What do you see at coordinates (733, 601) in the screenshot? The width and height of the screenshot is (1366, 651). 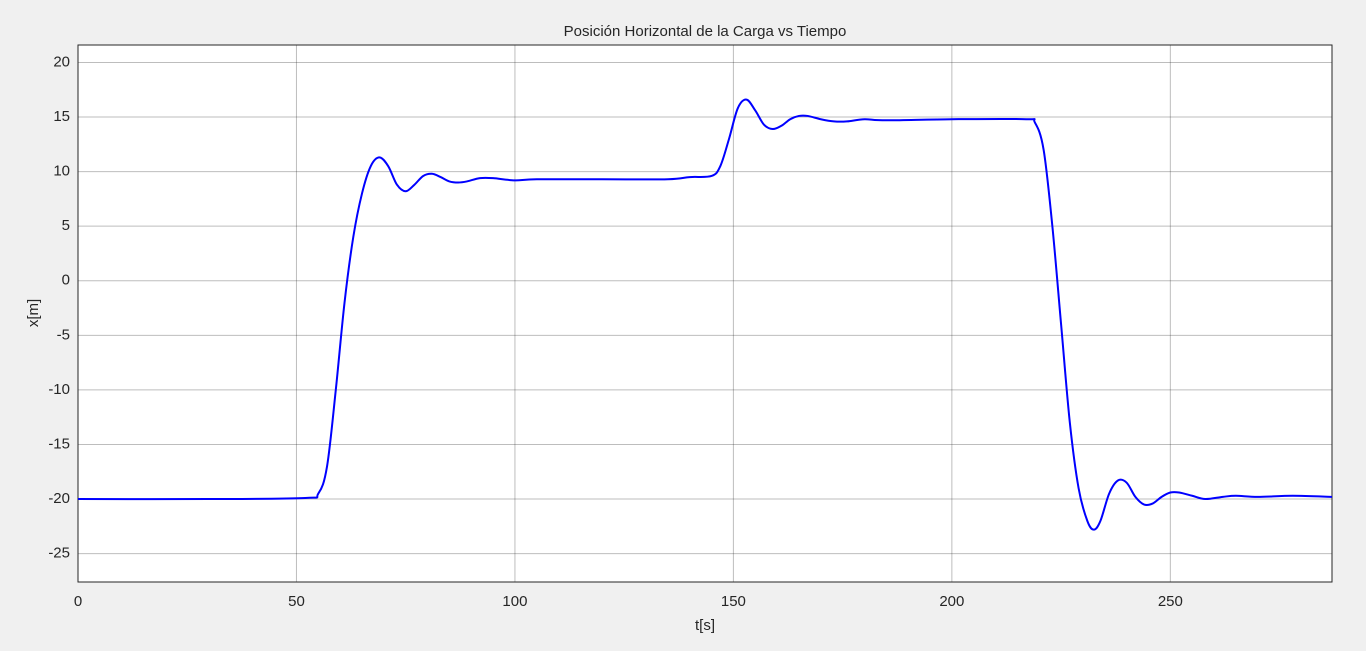 I see `x-tick-label: 150` at bounding box center [733, 601].